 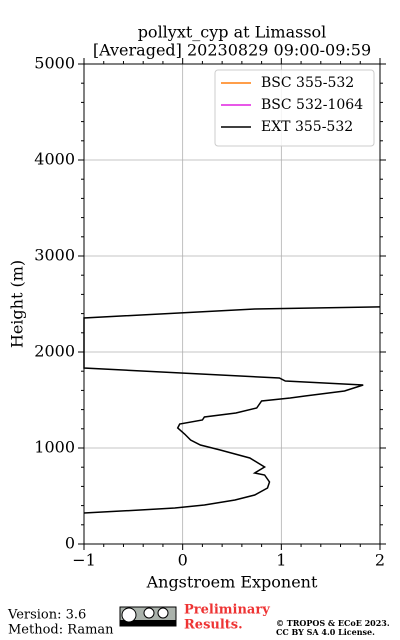 What do you see at coordinates (232, 32) in the screenshot?
I see `chart-title: pollyxt_cyp at Limassol` at bounding box center [232, 32].